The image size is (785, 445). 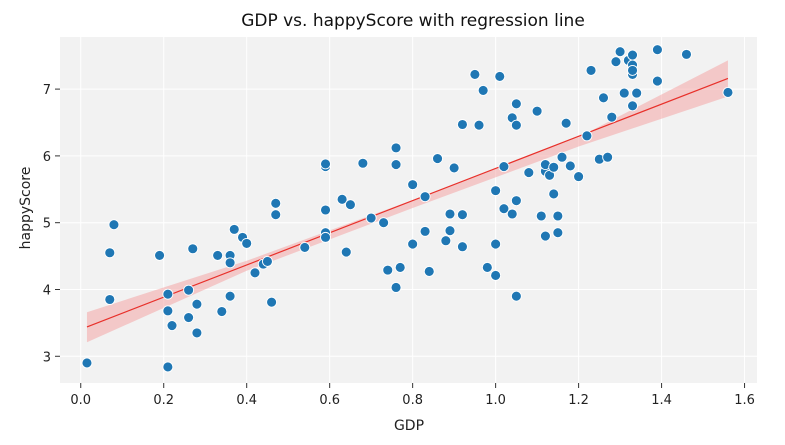 What do you see at coordinates (412, 400) in the screenshot?
I see `x-tick-label: 0.8` at bounding box center [412, 400].